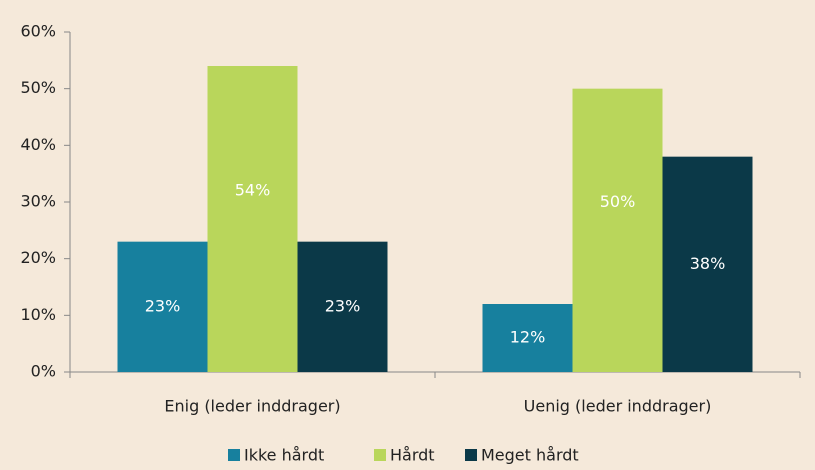  What do you see at coordinates (38, 87) in the screenshot?
I see `y-tick-label: 50%` at bounding box center [38, 87].